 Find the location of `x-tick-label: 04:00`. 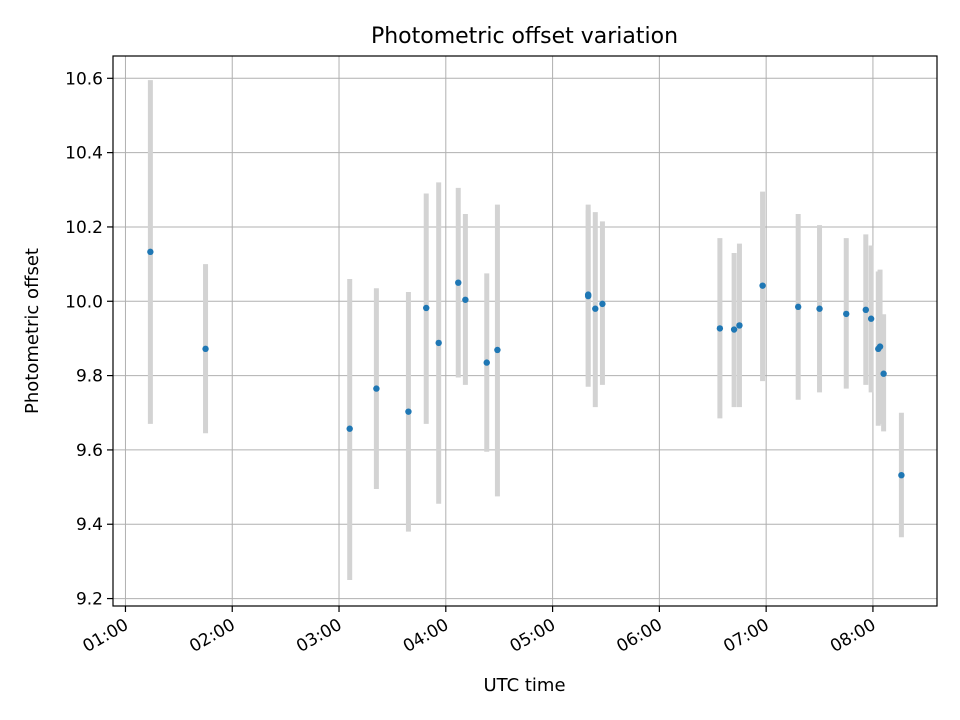

x-tick-label: 04:00 is located at coordinates (426, 636).